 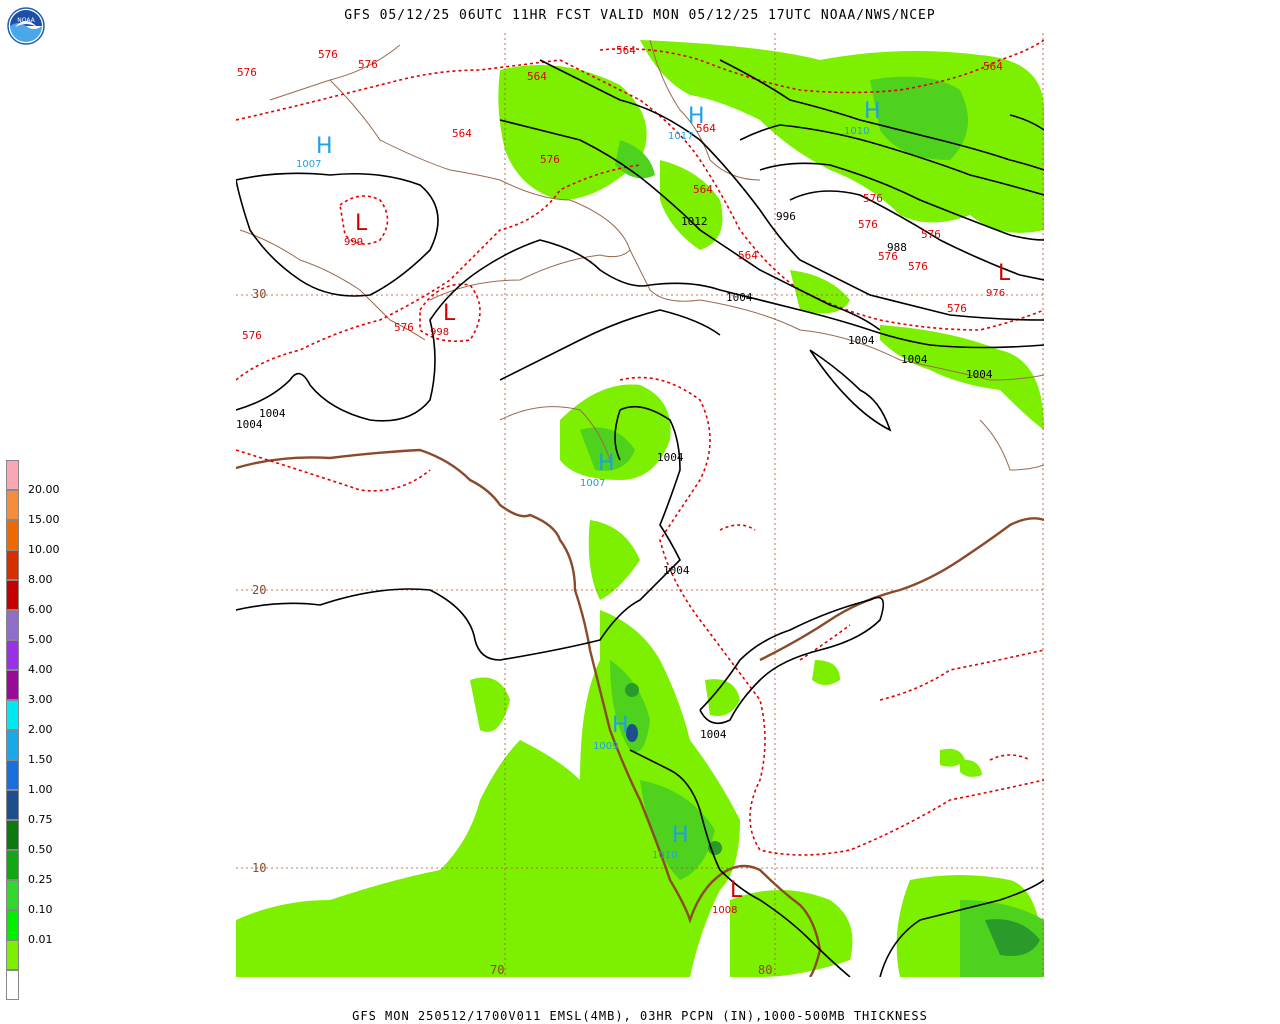 I want to click on legend-label: 5.00, so click(x=40, y=639).